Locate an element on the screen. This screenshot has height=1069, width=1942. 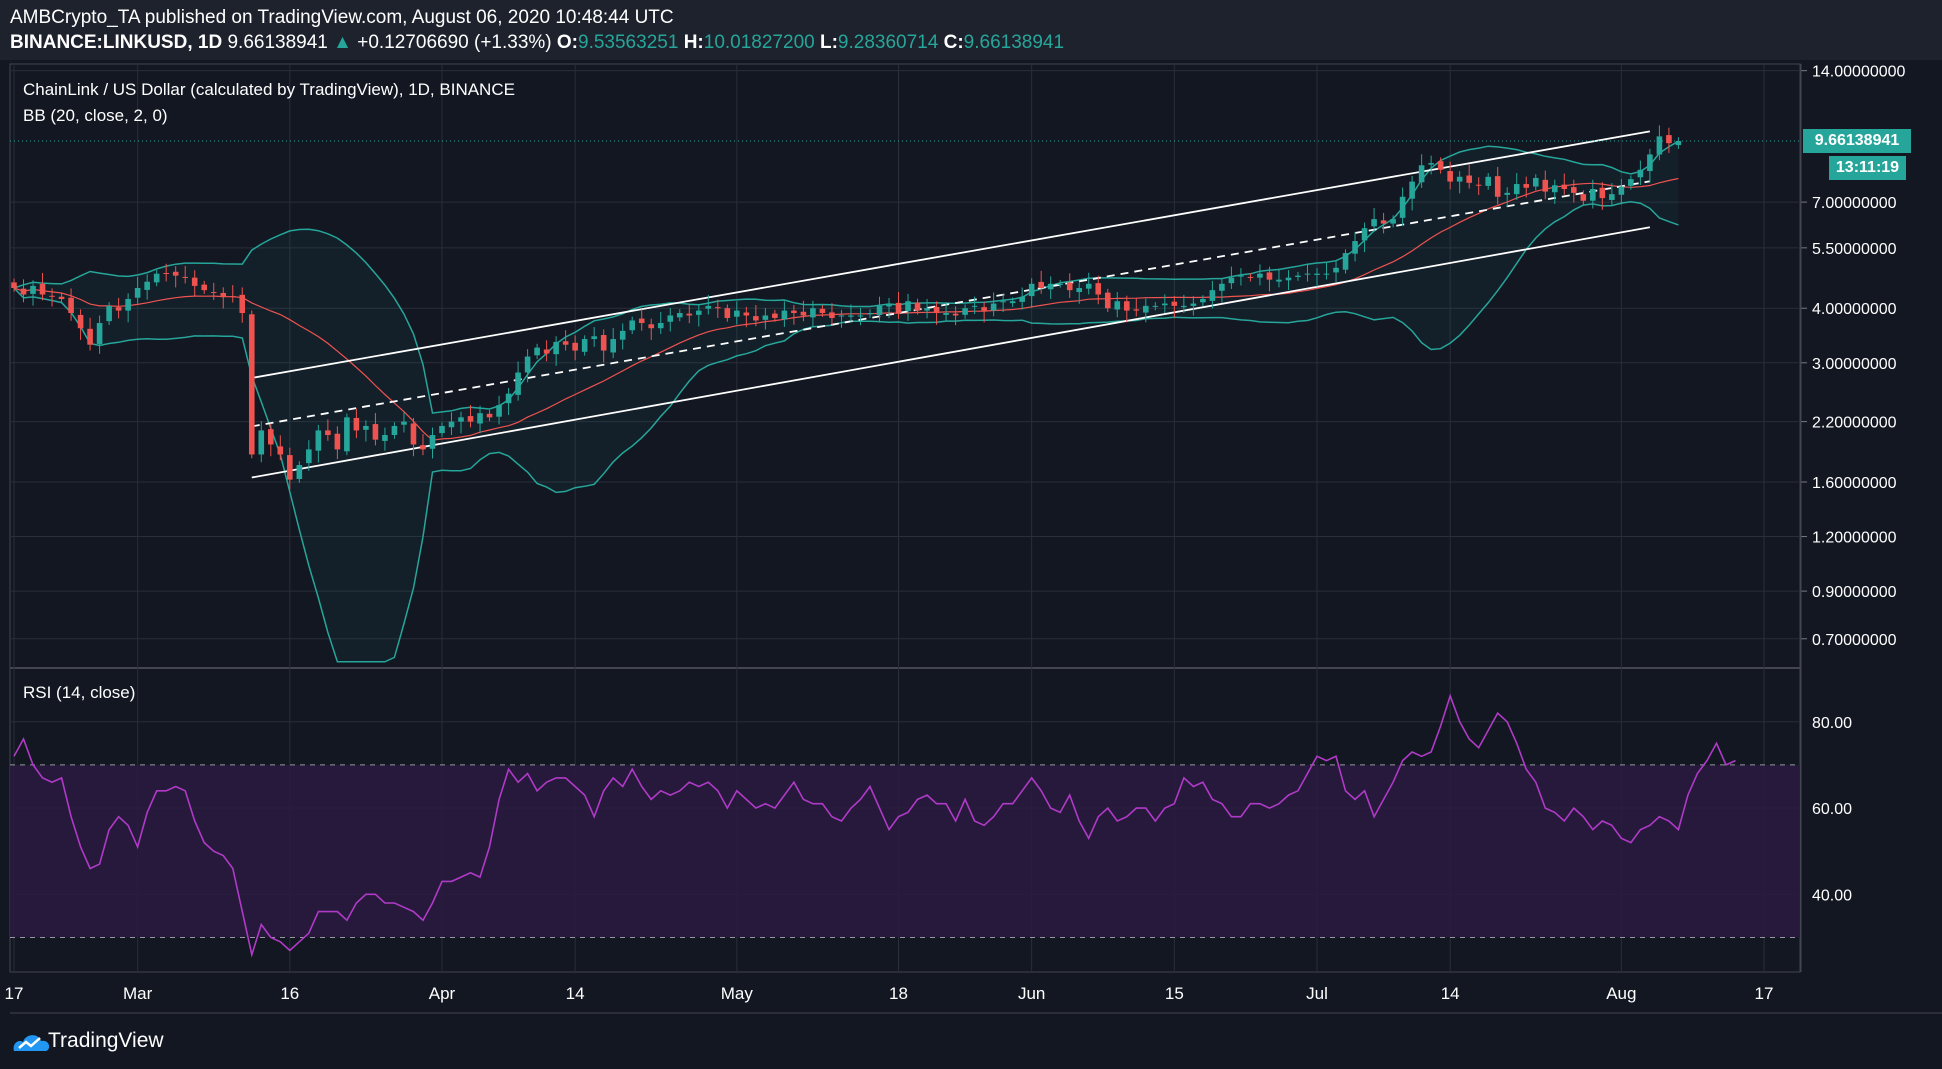
footer is located at coordinates (971, 1041).